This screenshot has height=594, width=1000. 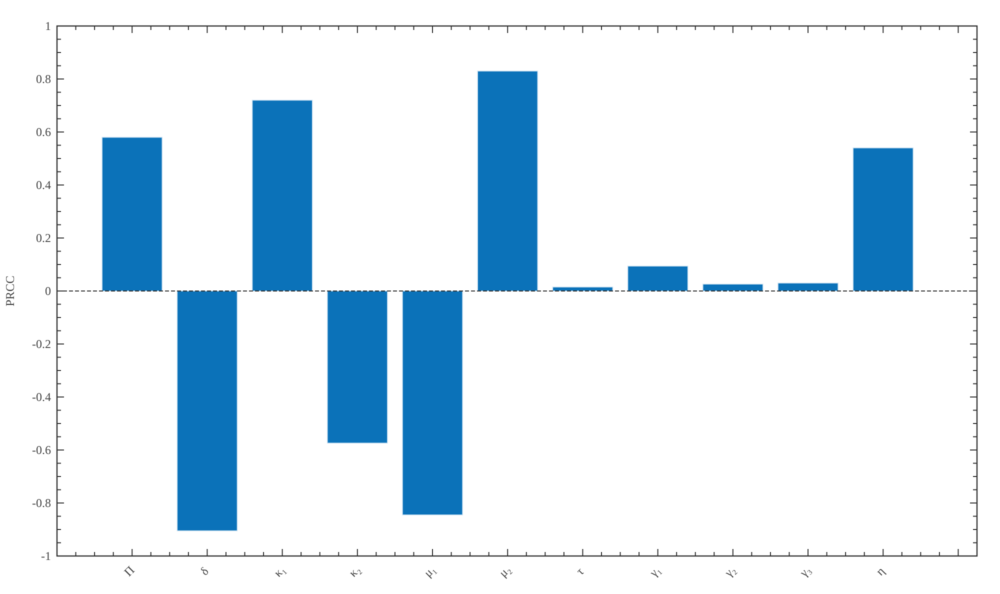 I want to click on y-tick-label: -0.2, so click(x=41, y=344).